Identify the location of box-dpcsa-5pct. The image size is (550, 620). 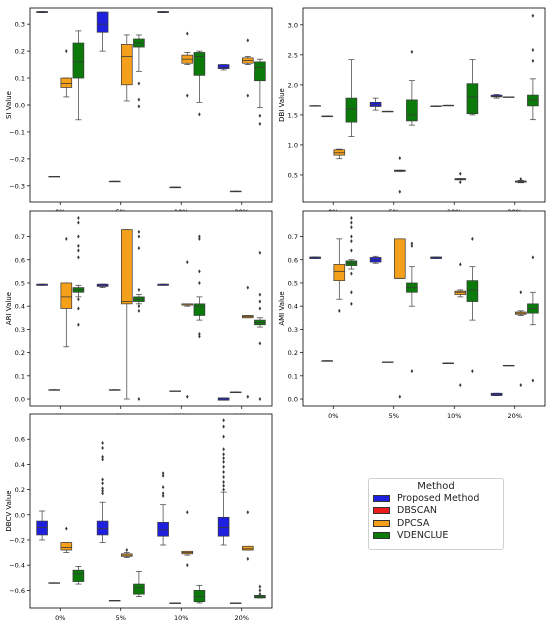
(400, 175).